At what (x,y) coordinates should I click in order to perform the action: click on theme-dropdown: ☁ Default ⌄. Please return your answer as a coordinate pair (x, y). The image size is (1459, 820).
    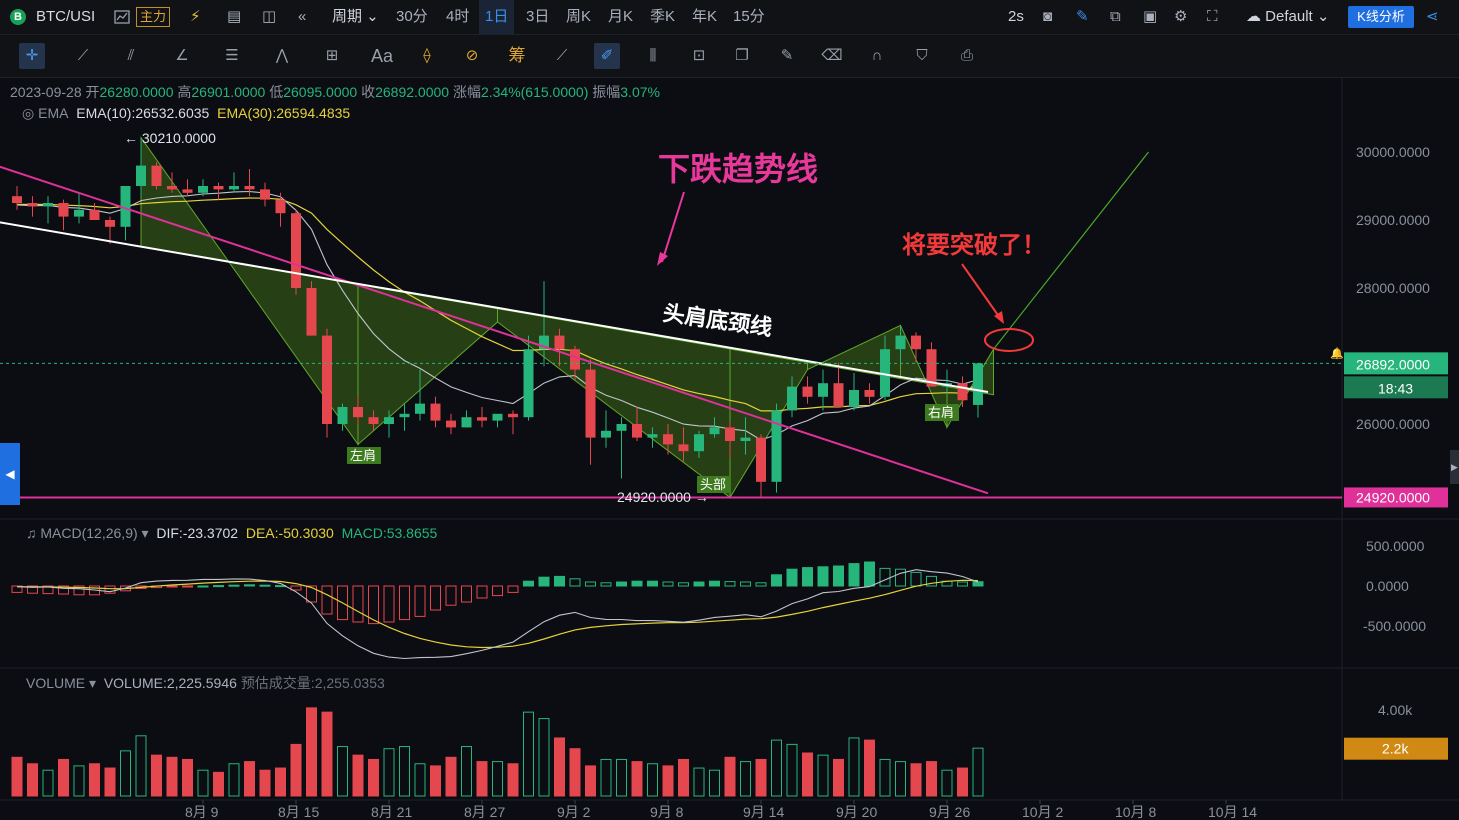
    Looking at the image, I should click on (1288, 16).